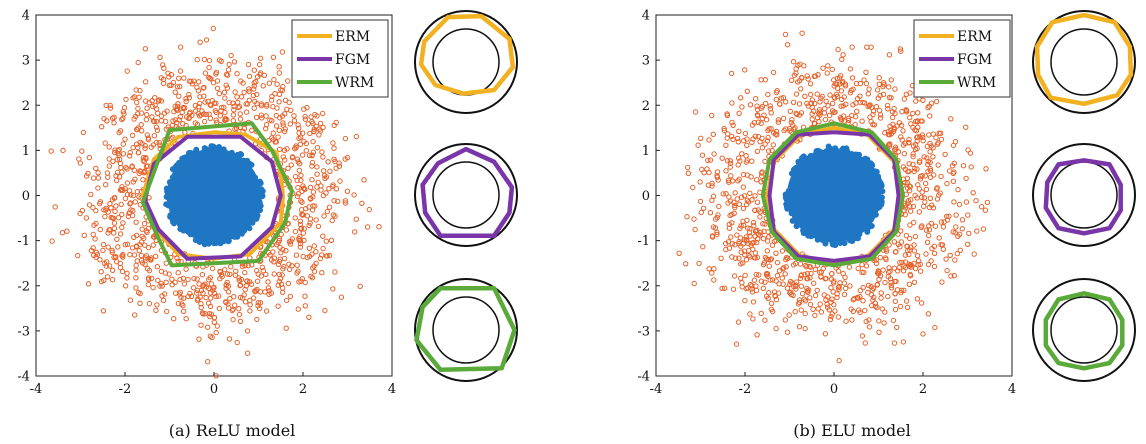 Image resolution: width=1146 pixels, height=444 pixels. I want to click on inset-inner-circle, so click(1084, 62).